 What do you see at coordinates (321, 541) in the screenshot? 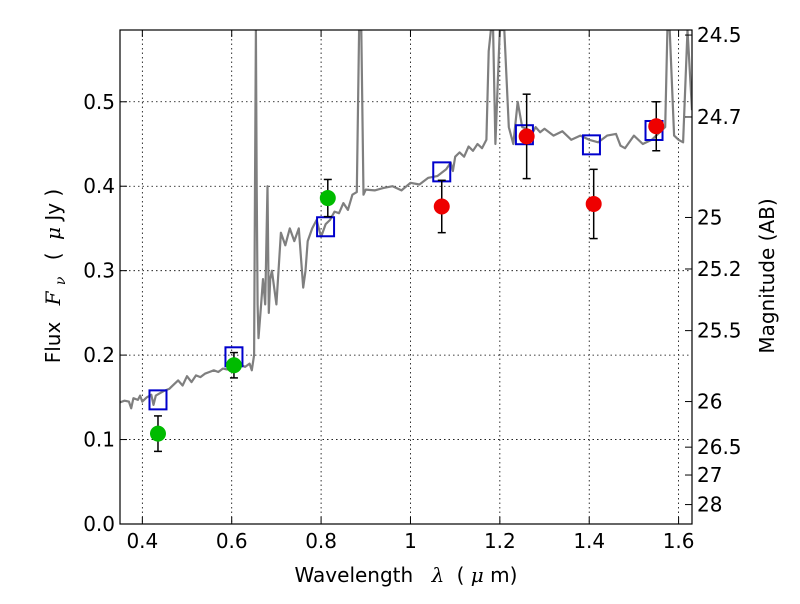
I see `x-tick-label: 0.8` at bounding box center [321, 541].